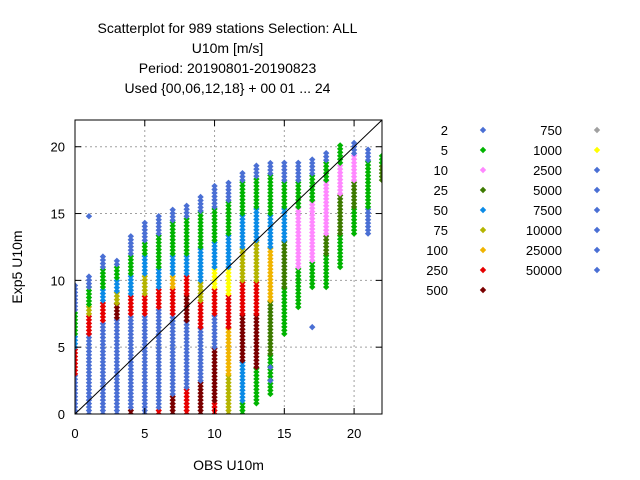  What do you see at coordinates (547, 170) in the screenshot?
I see `legend-label: 2500` at bounding box center [547, 170].